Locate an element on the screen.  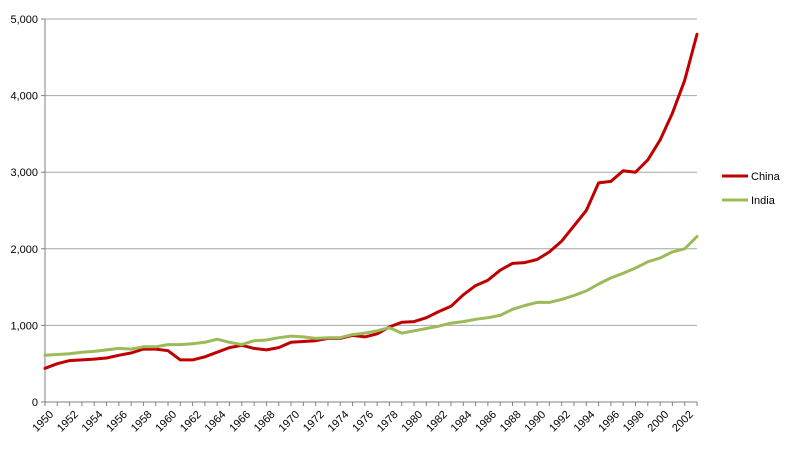
x-tick-label: 1968 is located at coordinates (265, 422).